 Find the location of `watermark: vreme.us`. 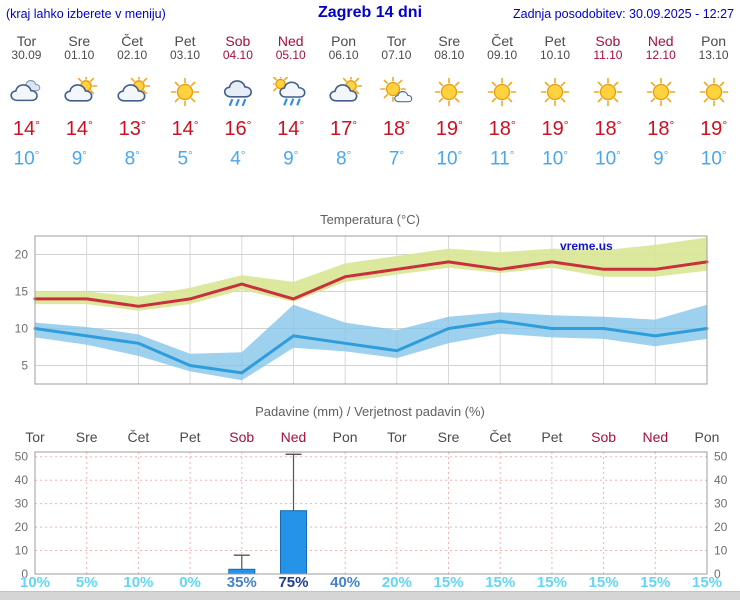

watermark: vreme.us is located at coordinates (586, 246).